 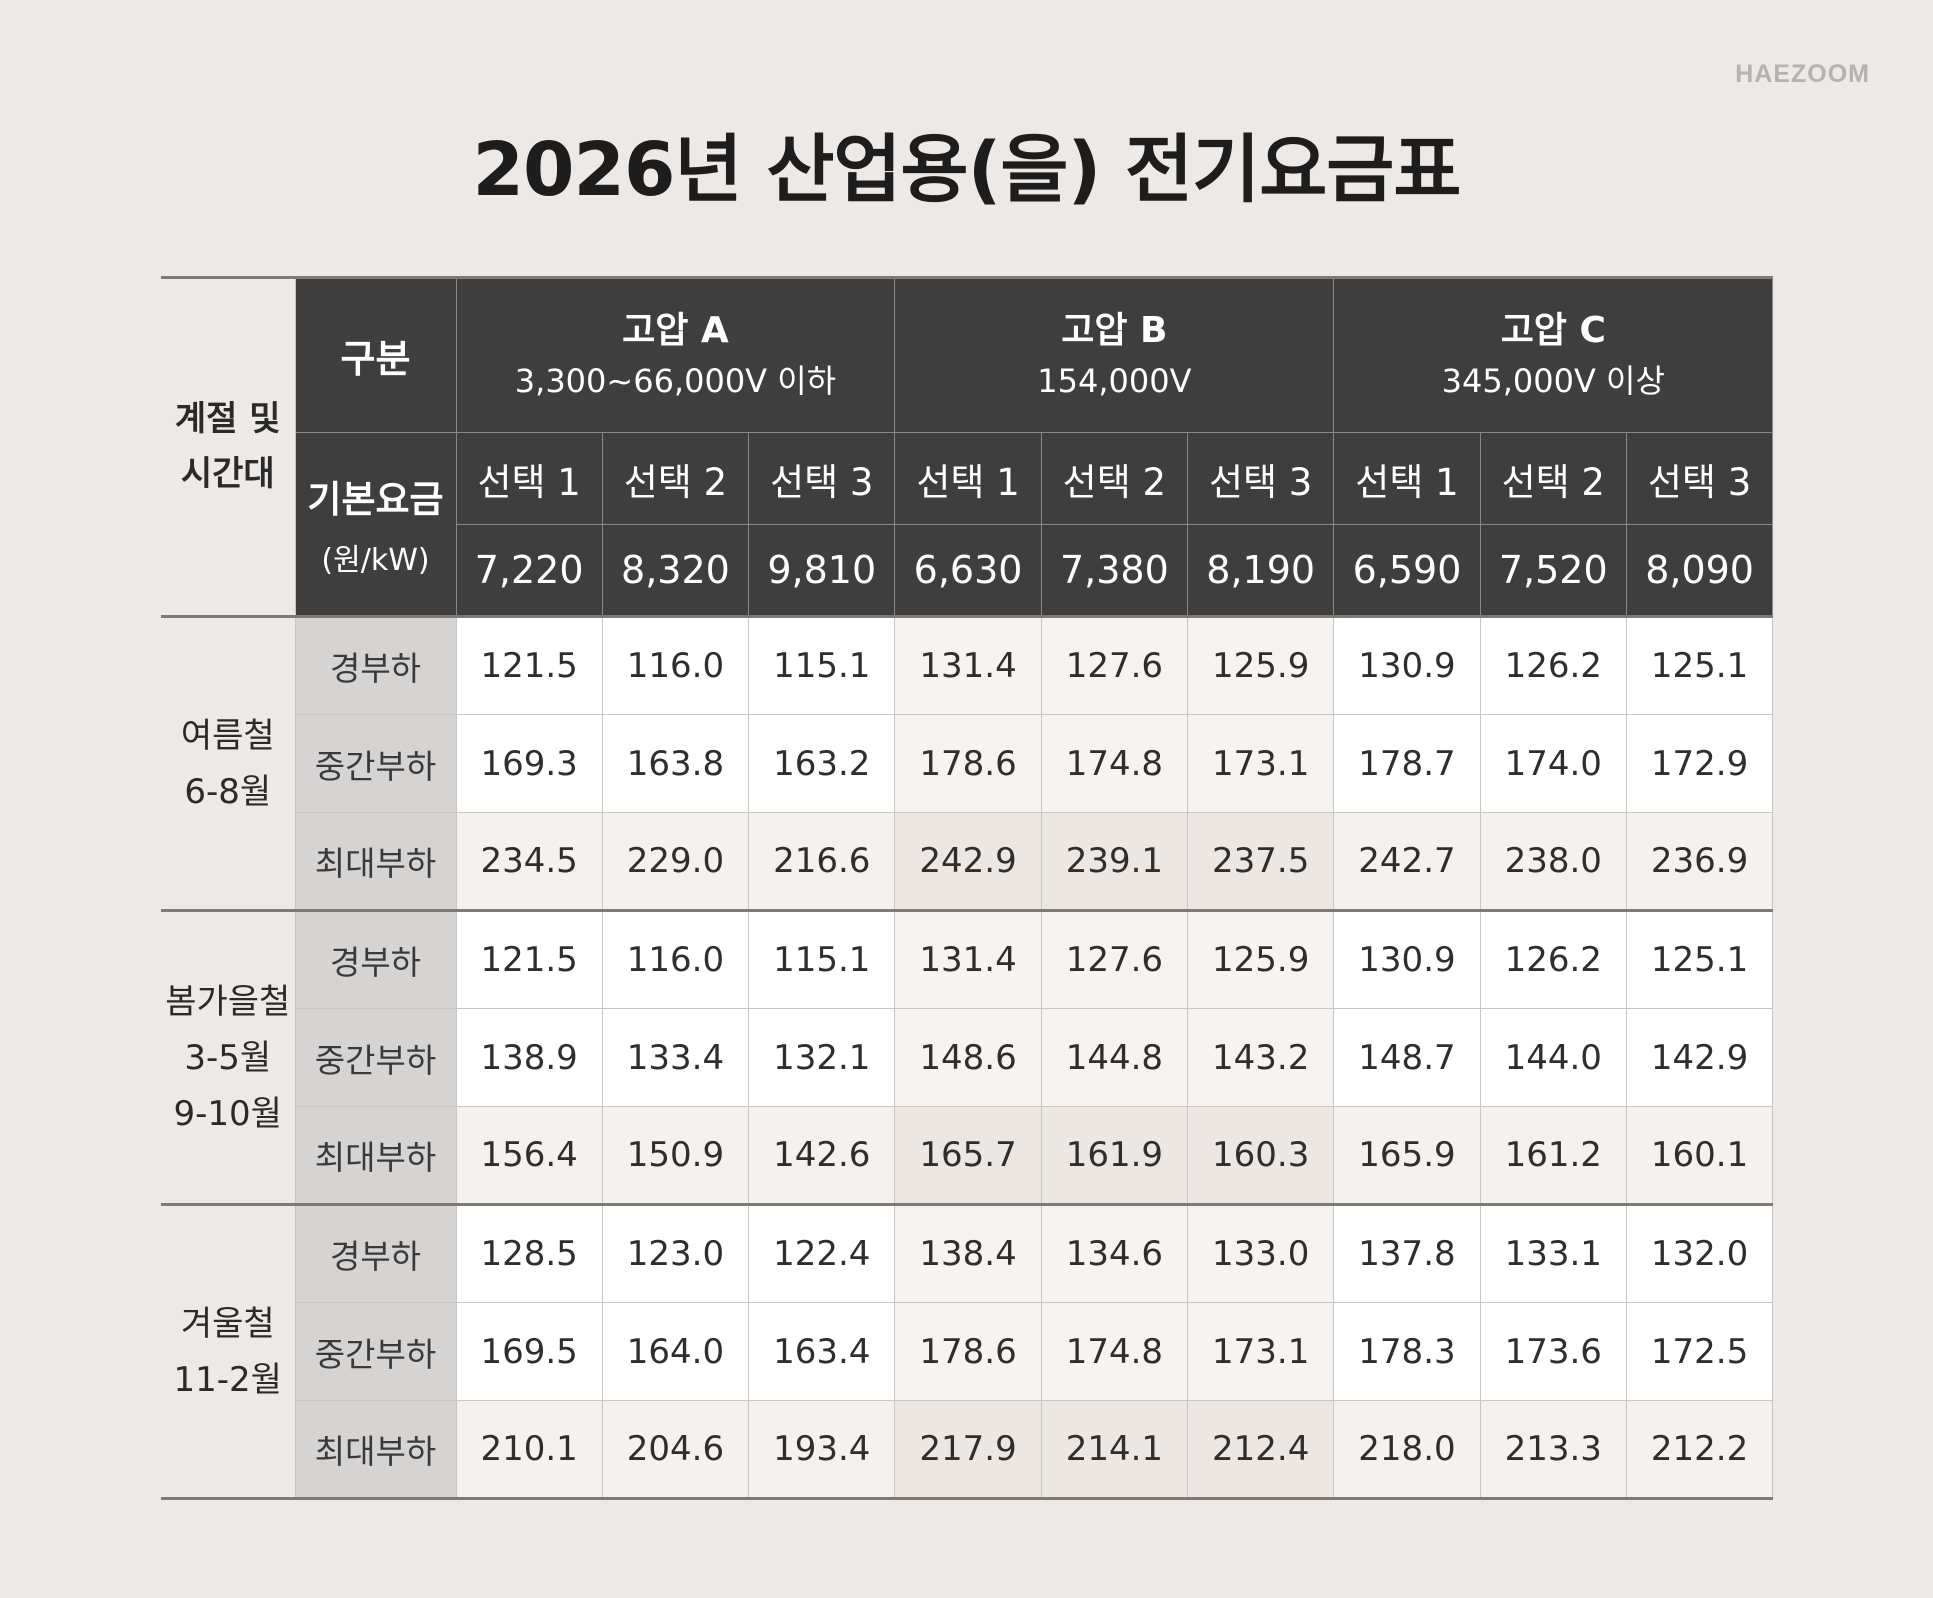 I want to click on base-fee-value: 7,220, so click(x=529, y=570).